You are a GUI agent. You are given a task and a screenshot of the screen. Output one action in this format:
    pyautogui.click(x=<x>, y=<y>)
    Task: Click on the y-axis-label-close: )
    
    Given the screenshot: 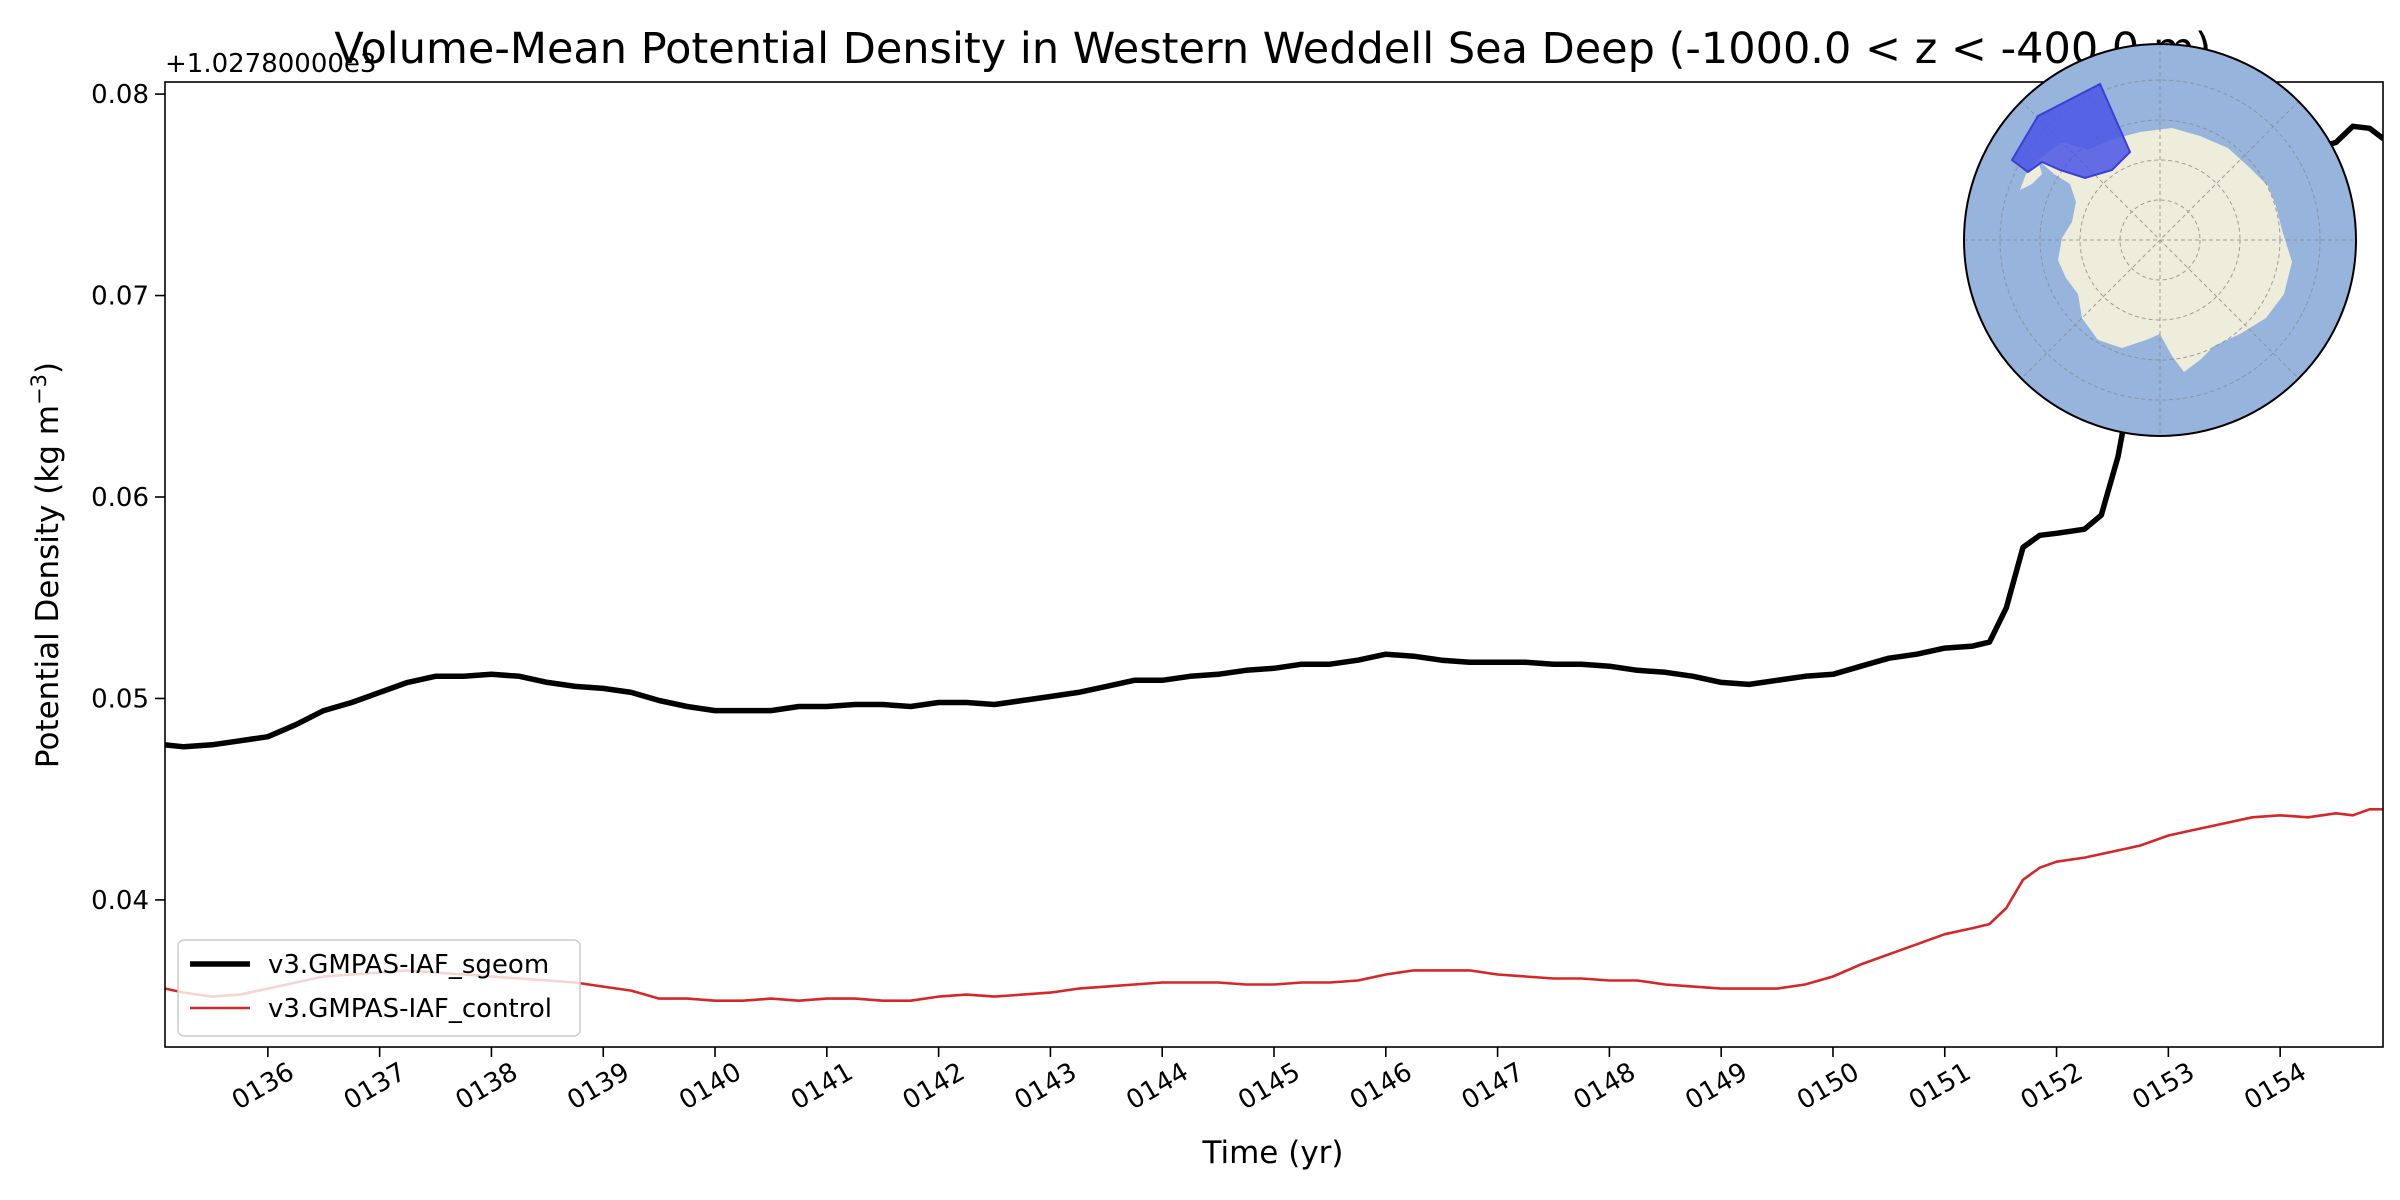 What is the action you would take?
    pyautogui.click(x=48, y=368)
    